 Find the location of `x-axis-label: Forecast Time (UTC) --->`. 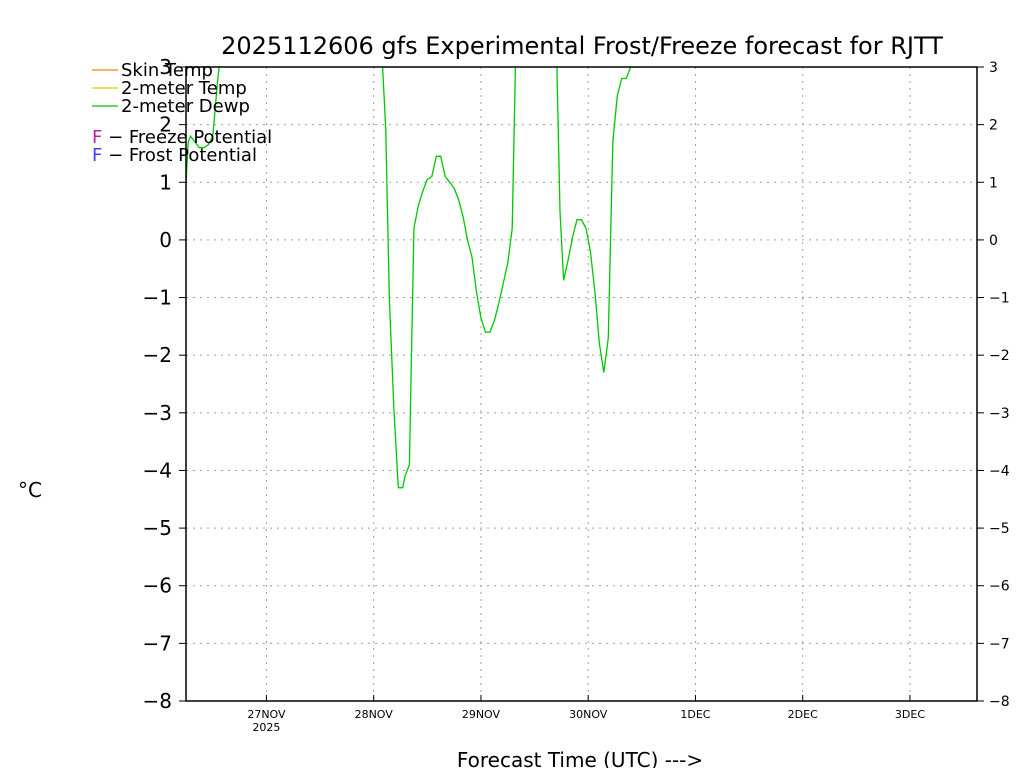

x-axis-label: Forecast Time (UTC) ---> is located at coordinates (580, 758).